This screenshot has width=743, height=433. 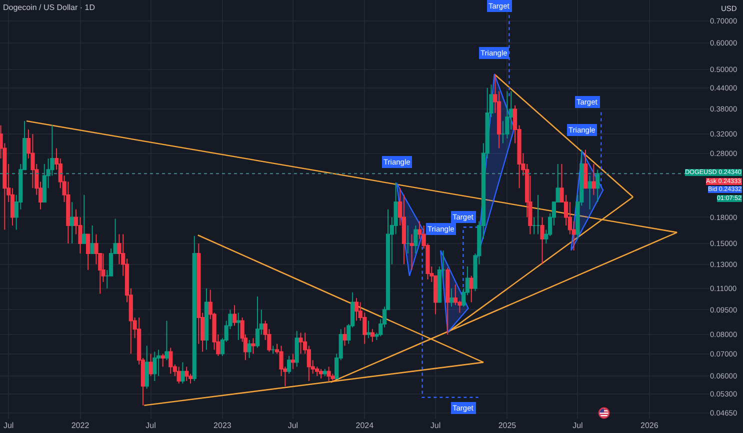 I want to click on x-tick-label: 2025, so click(x=507, y=425).